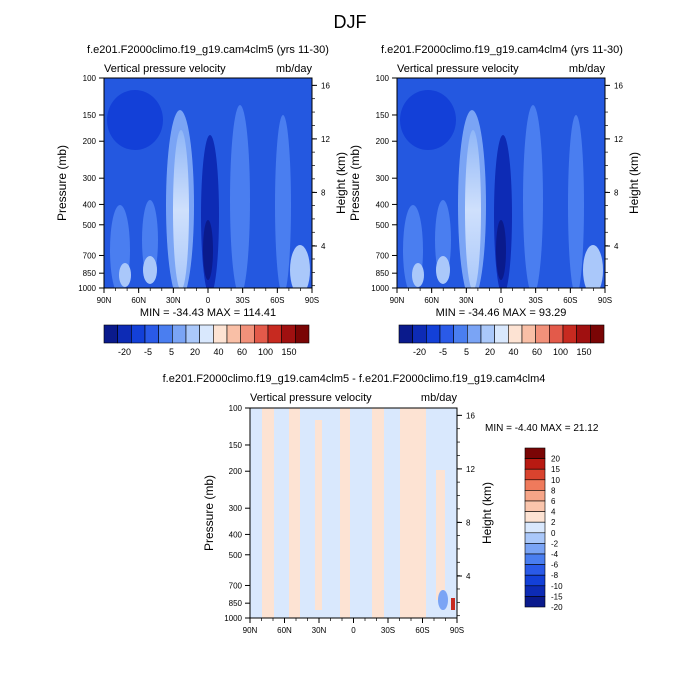  Describe the element at coordinates (555, 543) in the screenshot. I see `colorbar-label: -2` at that location.